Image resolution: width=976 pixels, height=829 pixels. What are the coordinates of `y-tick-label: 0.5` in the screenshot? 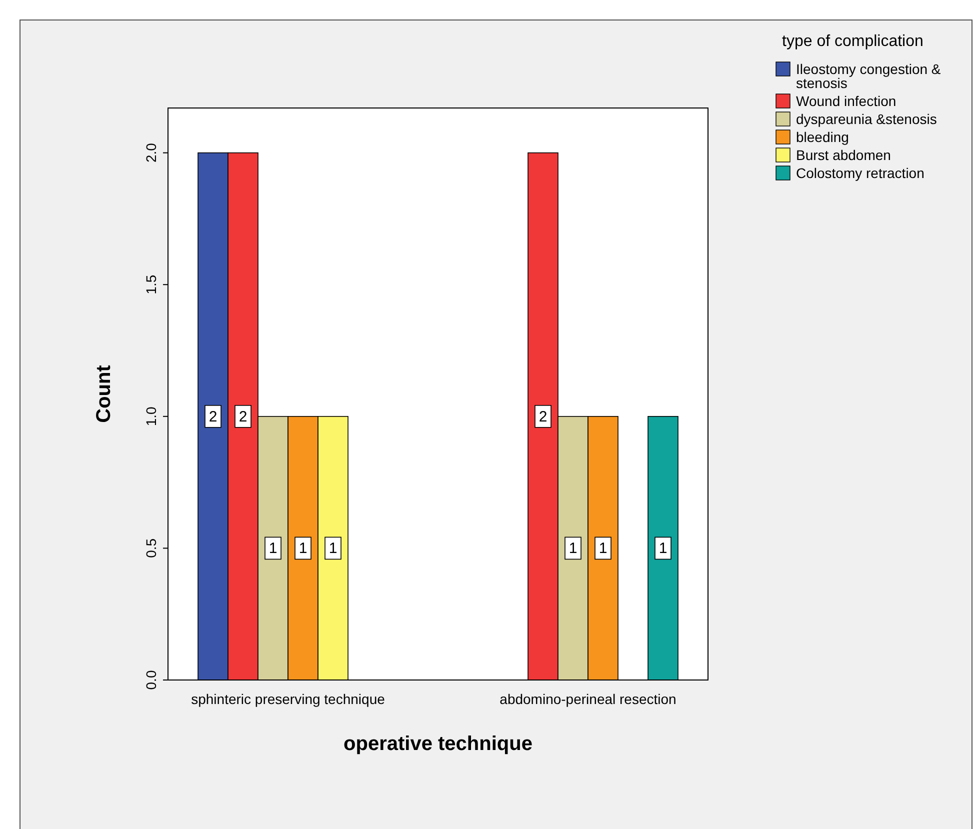 It's located at (151, 548).